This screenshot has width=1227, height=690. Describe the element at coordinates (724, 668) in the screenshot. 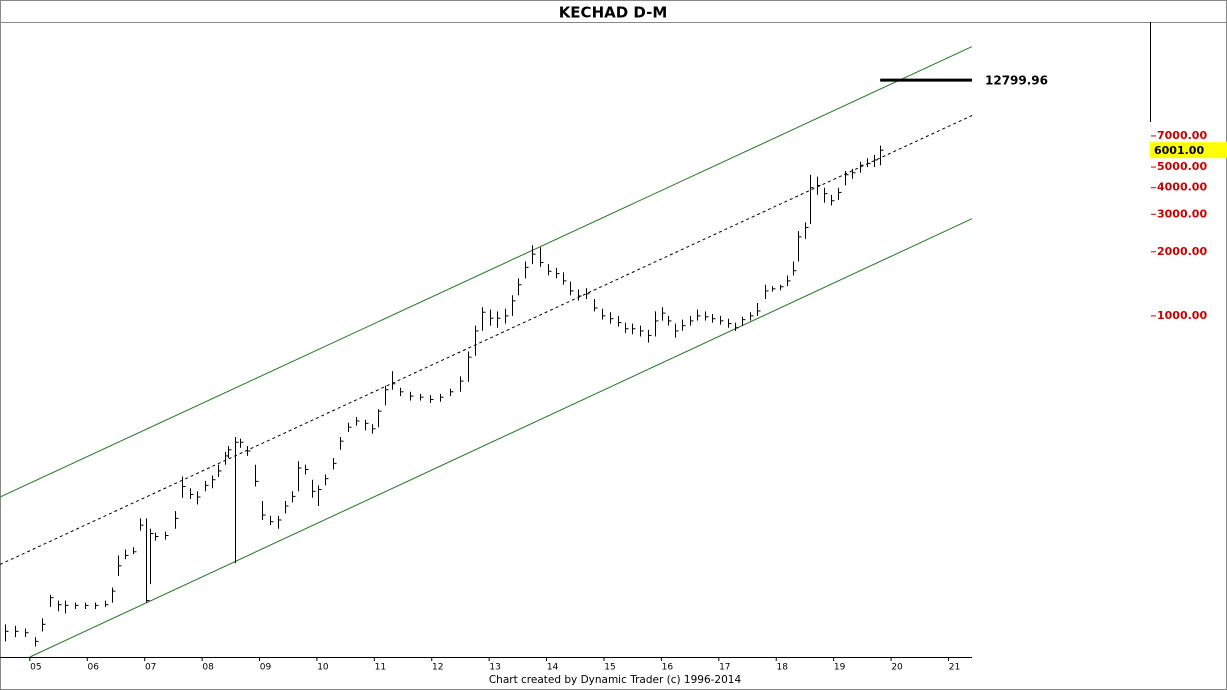

I see `x-tick-label: 17` at that location.